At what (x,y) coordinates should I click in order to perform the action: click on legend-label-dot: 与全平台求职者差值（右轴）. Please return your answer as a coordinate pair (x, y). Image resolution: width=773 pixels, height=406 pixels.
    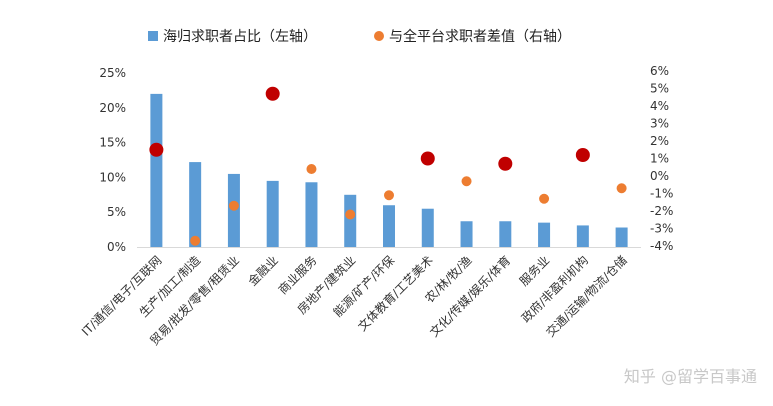
    Looking at the image, I should click on (480, 36).